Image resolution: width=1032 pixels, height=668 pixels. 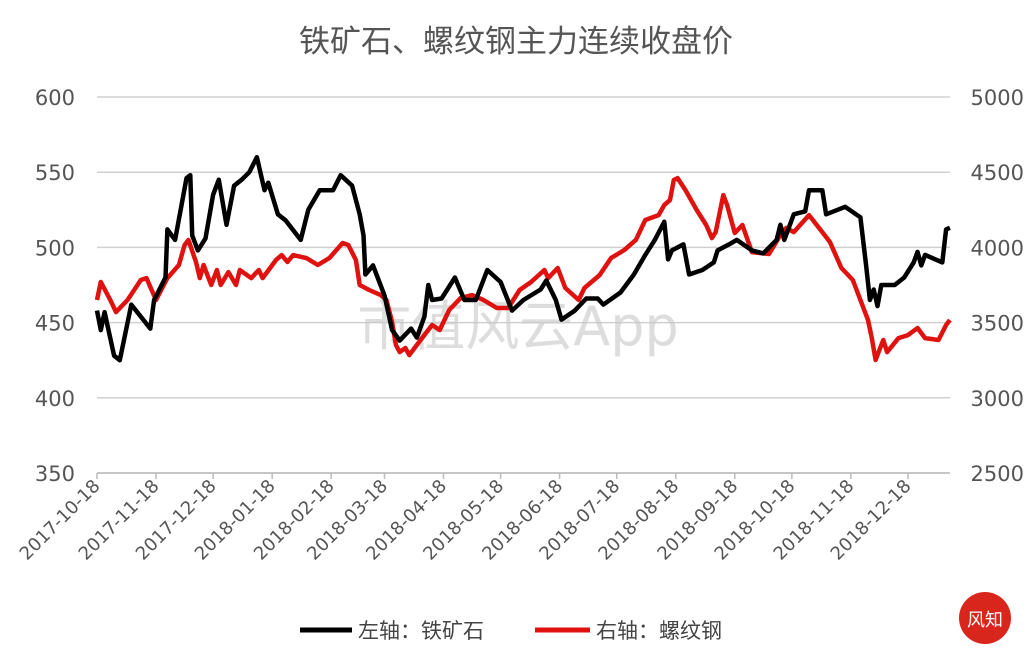 What do you see at coordinates (511, 631) in the screenshot?
I see `legend: 左轴：铁矿石 右轴：螺纹钢` at bounding box center [511, 631].